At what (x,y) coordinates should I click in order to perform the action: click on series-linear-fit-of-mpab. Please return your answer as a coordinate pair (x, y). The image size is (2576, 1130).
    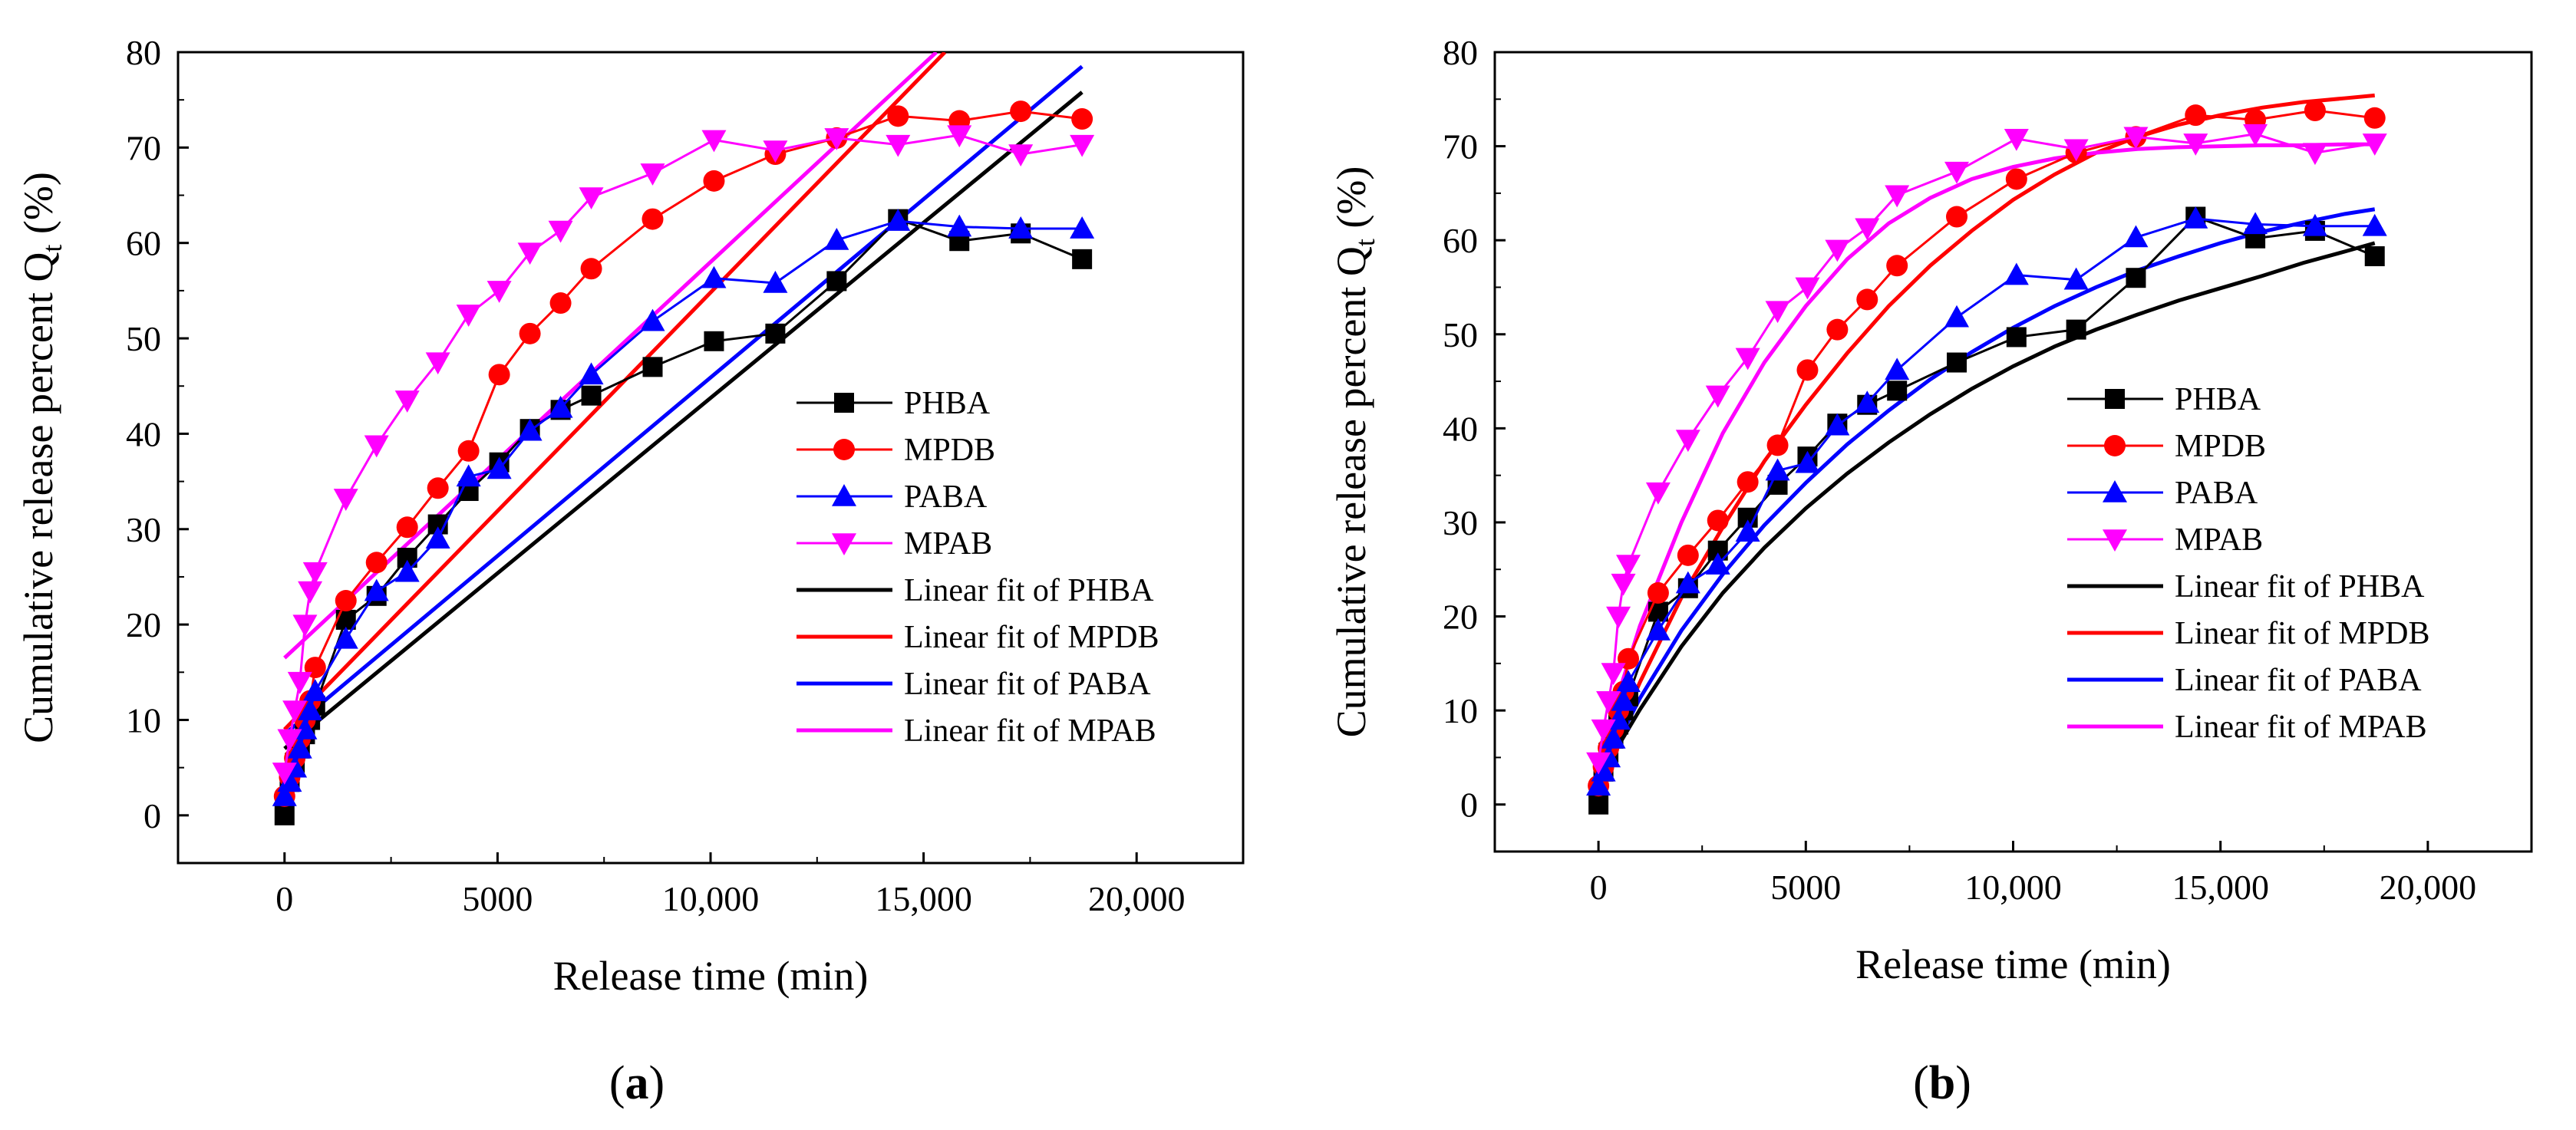
    Looking at the image, I should click on (610, 356).